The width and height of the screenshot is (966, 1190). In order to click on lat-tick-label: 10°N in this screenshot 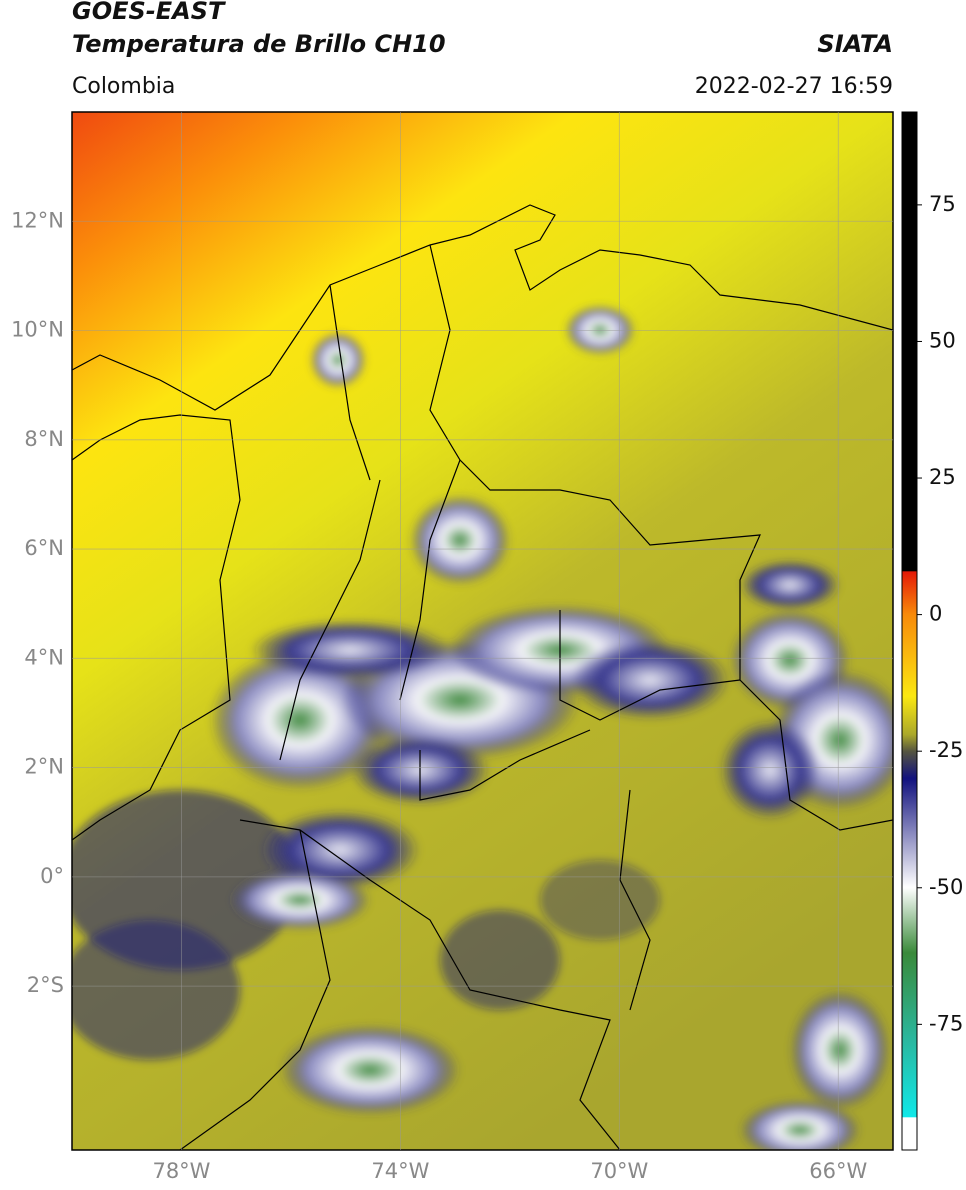, I will do `click(37, 330)`.